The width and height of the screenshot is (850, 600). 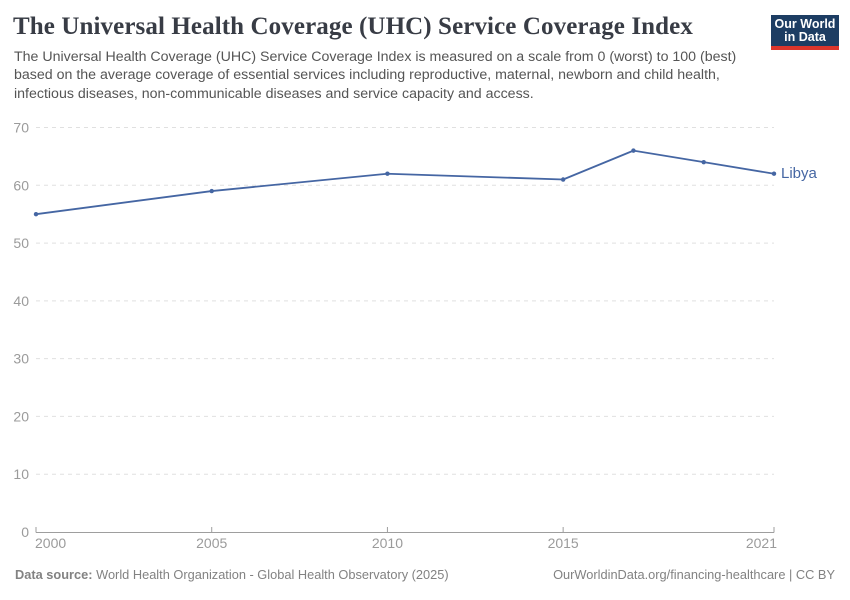 What do you see at coordinates (21, 474) in the screenshot?
I see `y-axis-tick-label-10: 10` at bounding box center [21, 474].